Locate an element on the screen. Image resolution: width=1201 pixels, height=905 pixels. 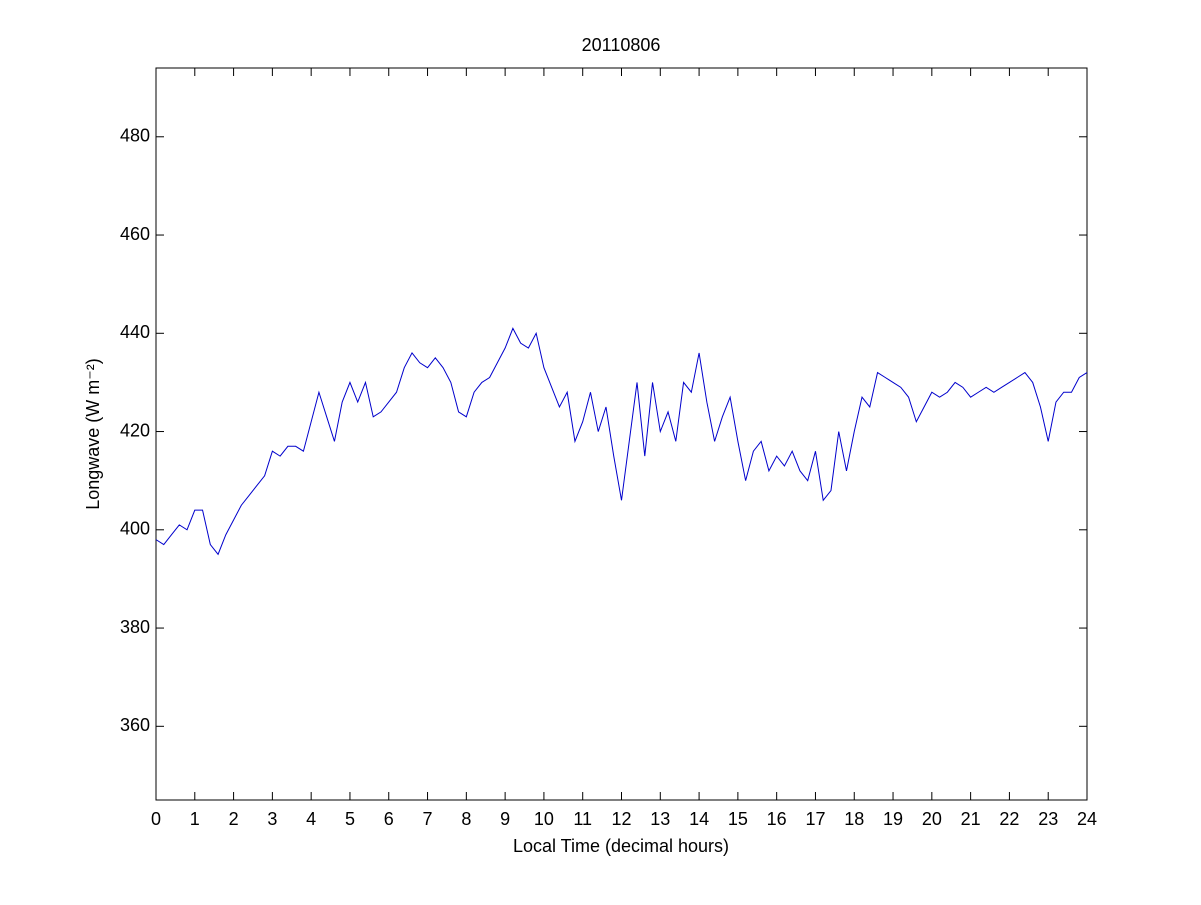
x-tick-label: 8 is located at coordinates (466, 819).